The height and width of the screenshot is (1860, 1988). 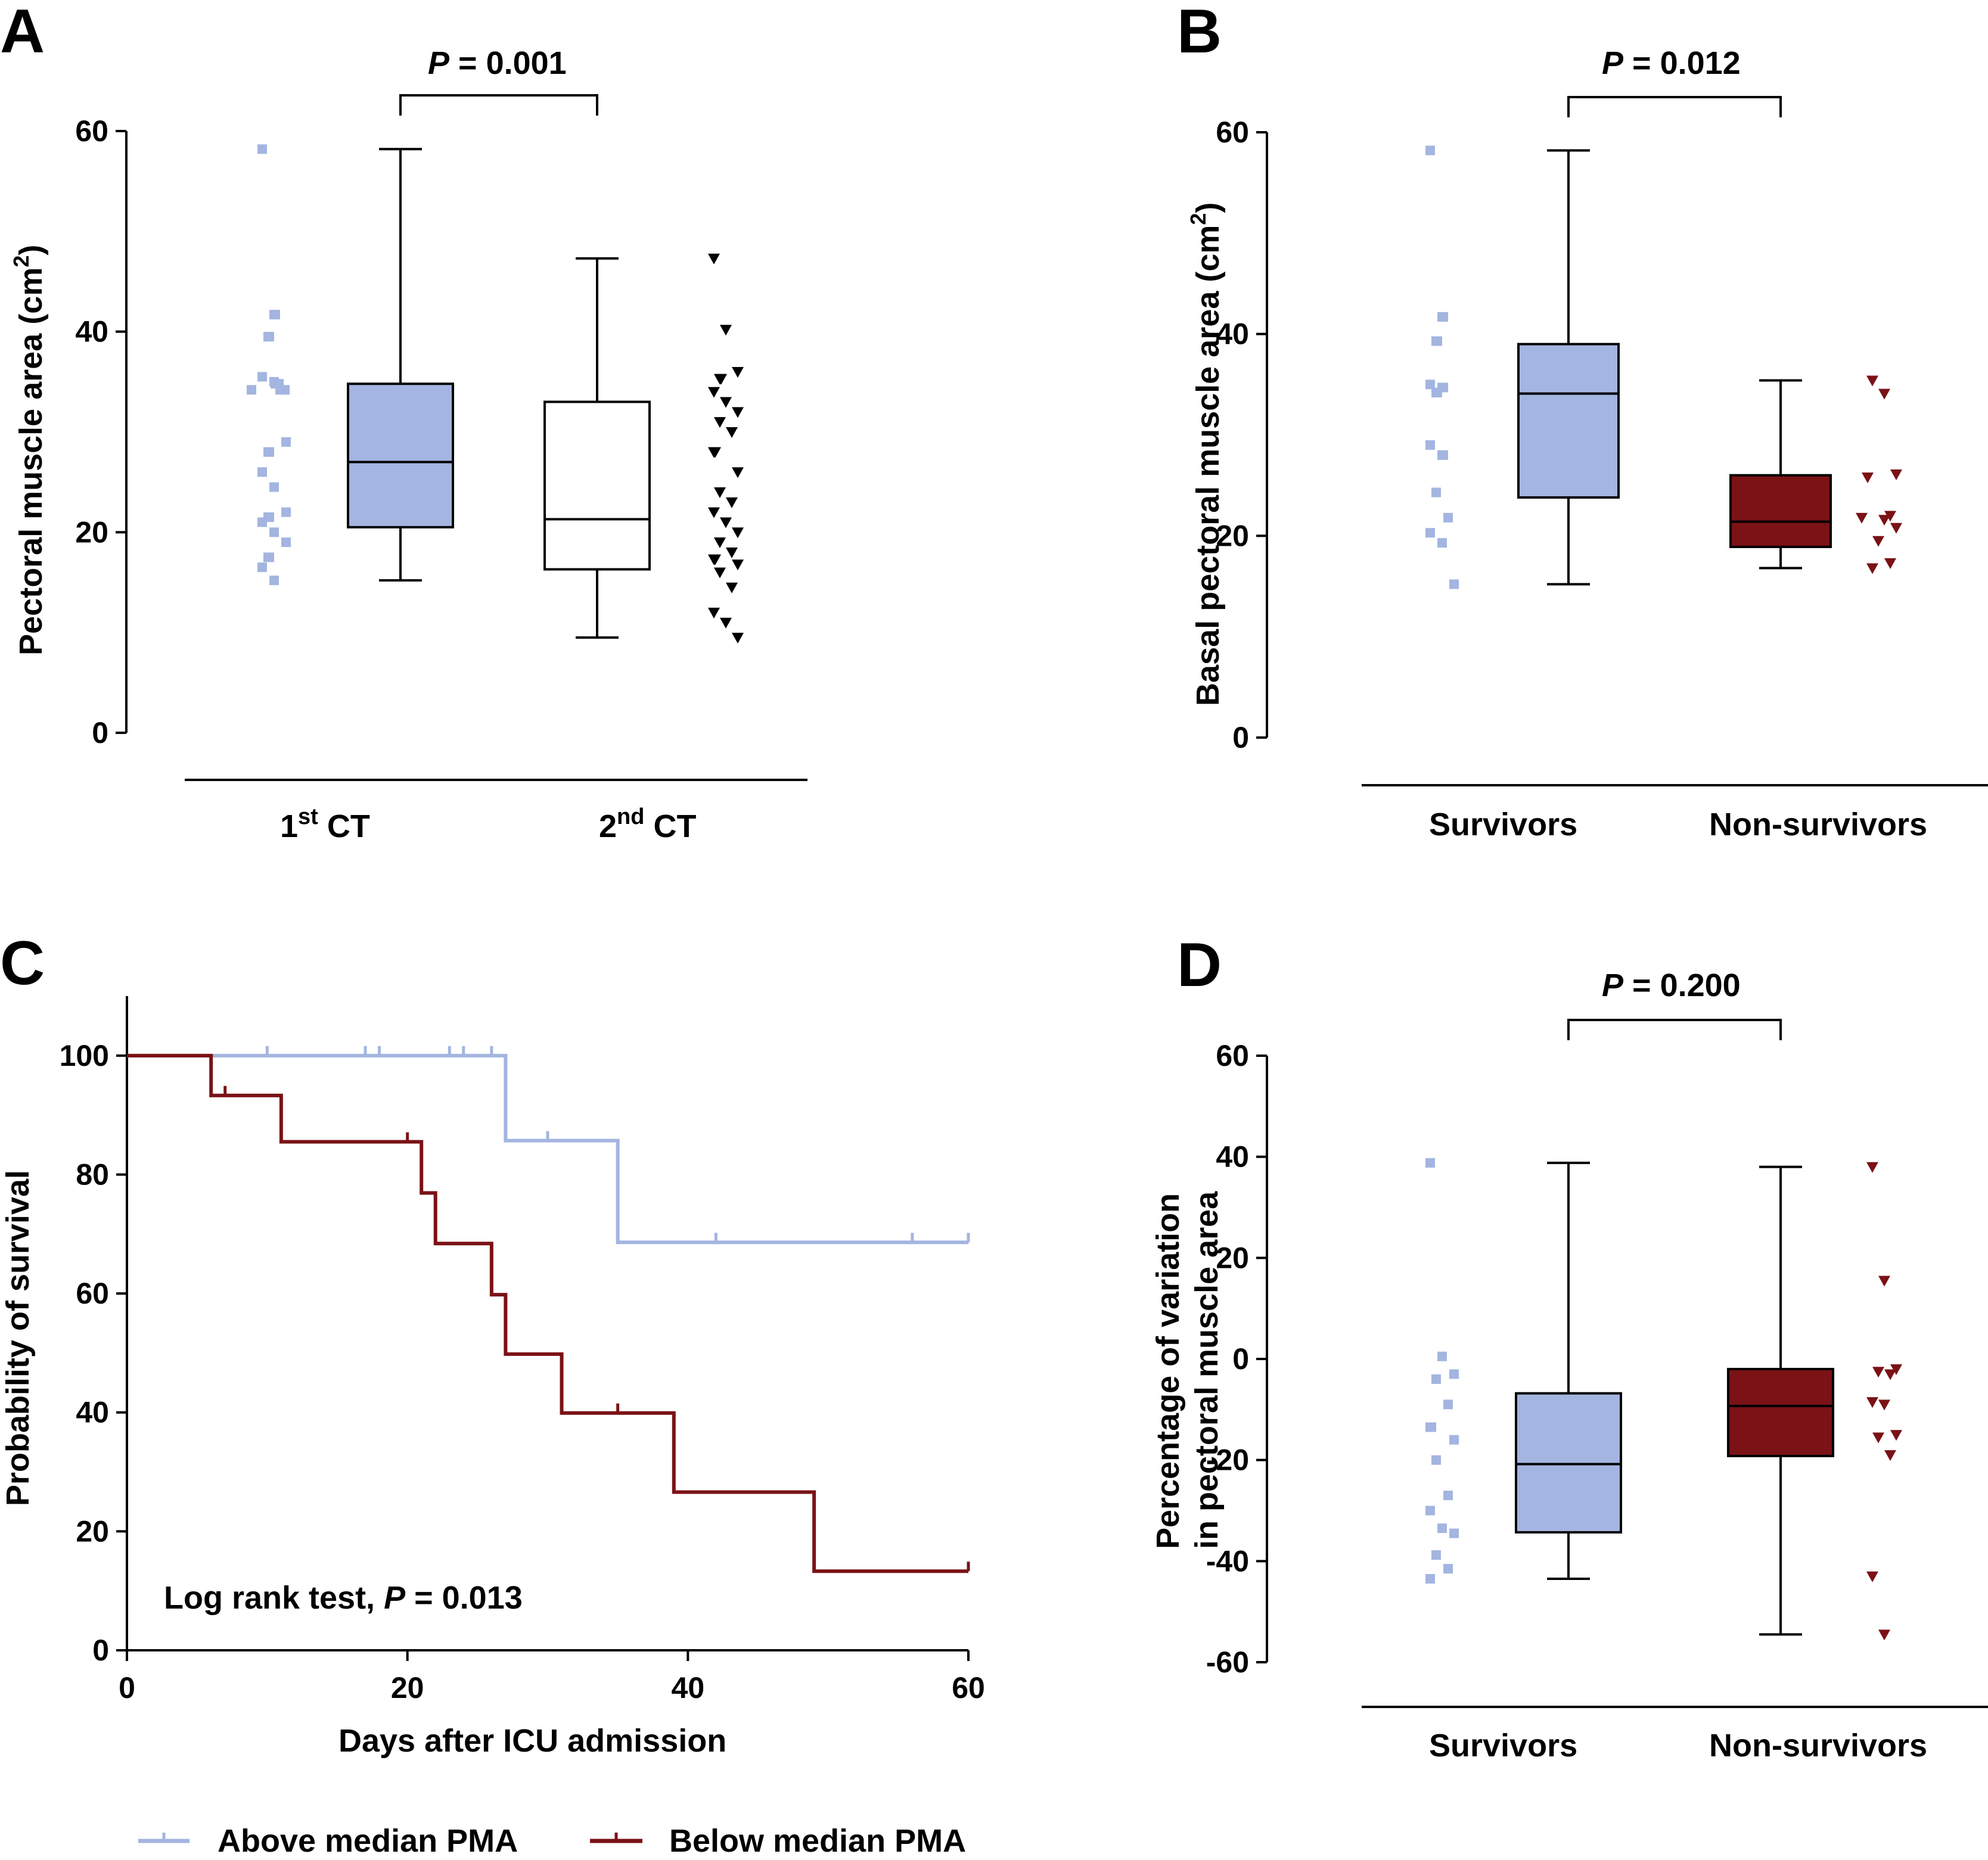 I want to click on category-label-1st-ct: 1st CT, so click(x=325, y=824).